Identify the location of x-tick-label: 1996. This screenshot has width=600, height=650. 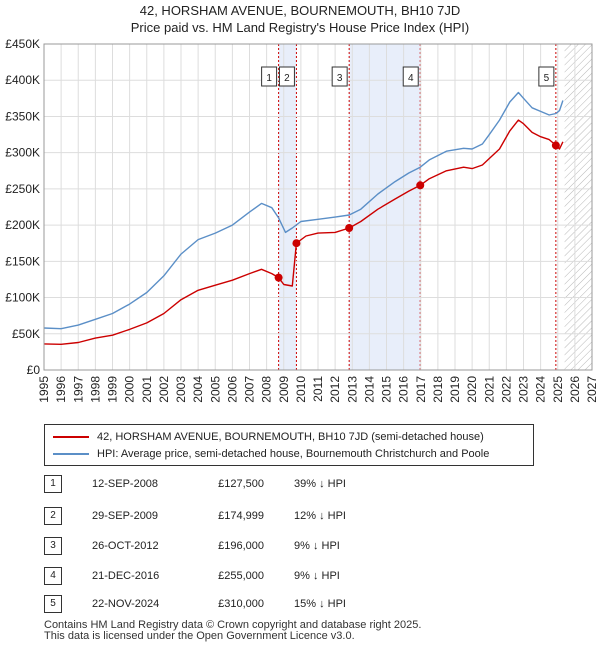
(61, 389).